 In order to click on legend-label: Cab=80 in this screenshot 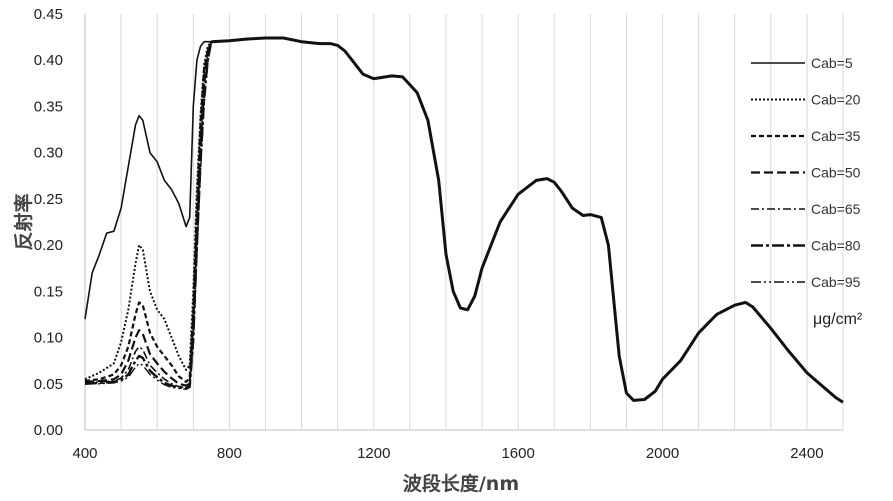, I will do `click(836, 246)`.